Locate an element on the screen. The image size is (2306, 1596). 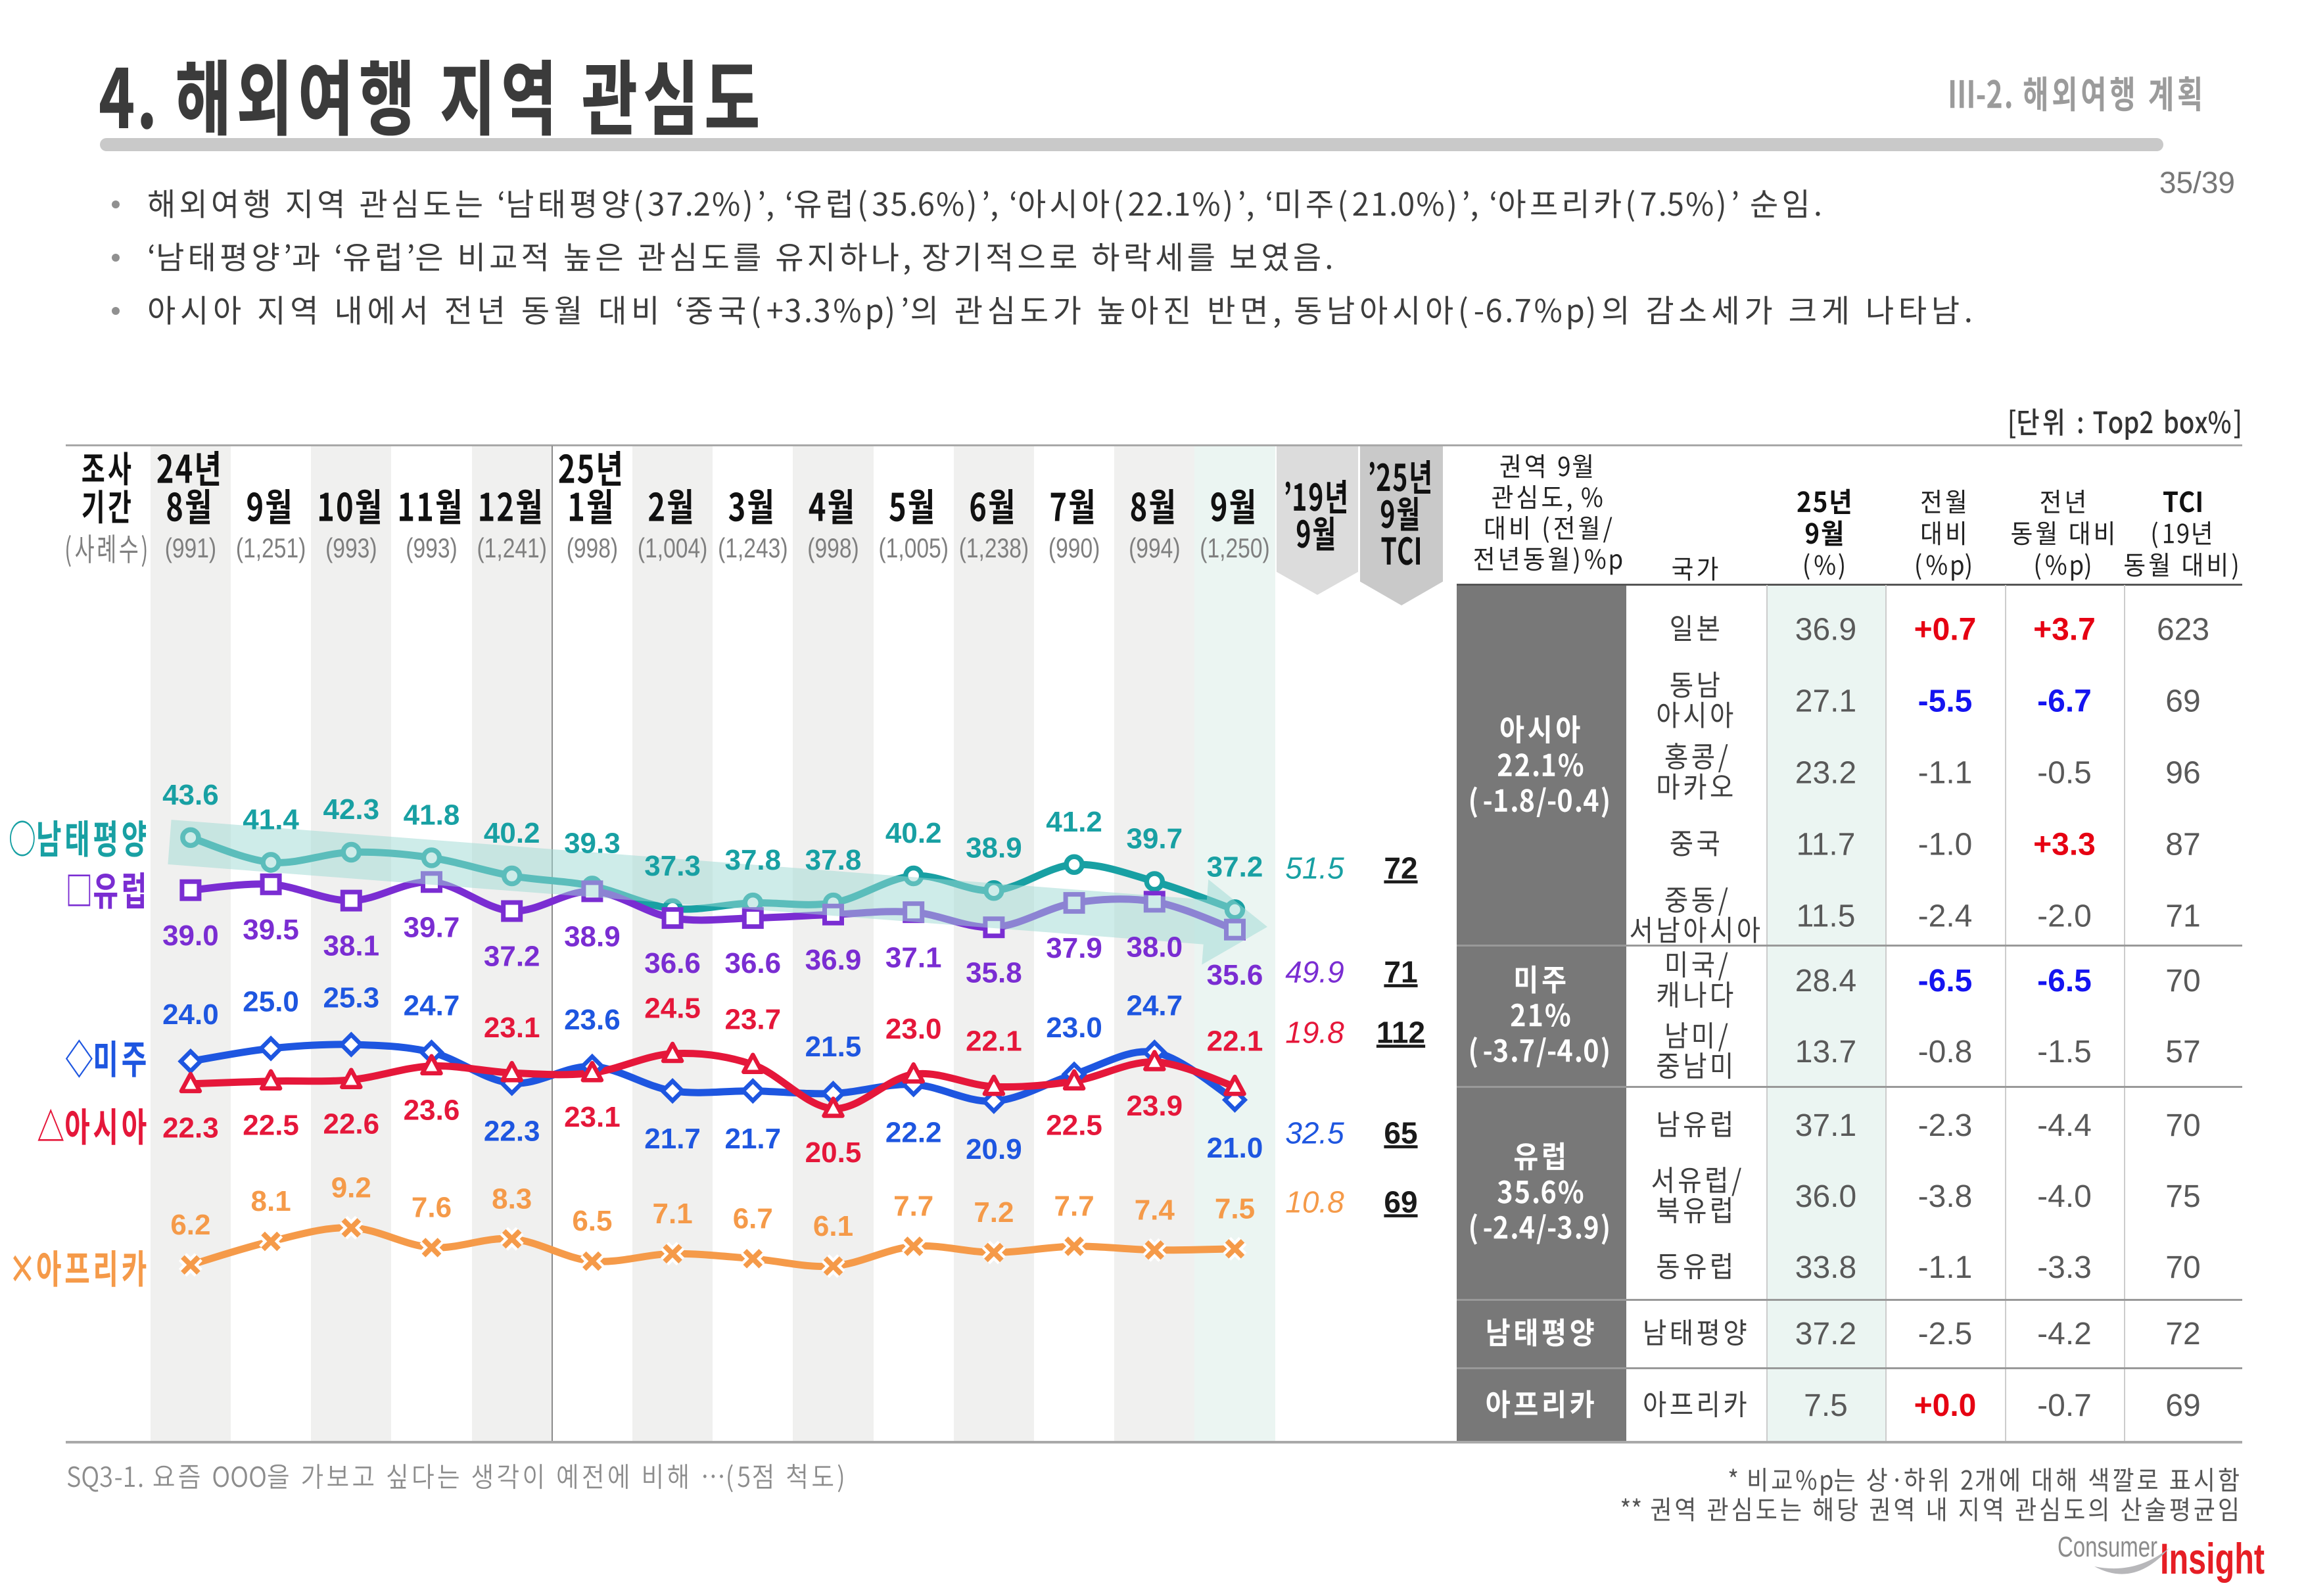
svg-text: 23.9 is located at coordinates (1154, 1106).